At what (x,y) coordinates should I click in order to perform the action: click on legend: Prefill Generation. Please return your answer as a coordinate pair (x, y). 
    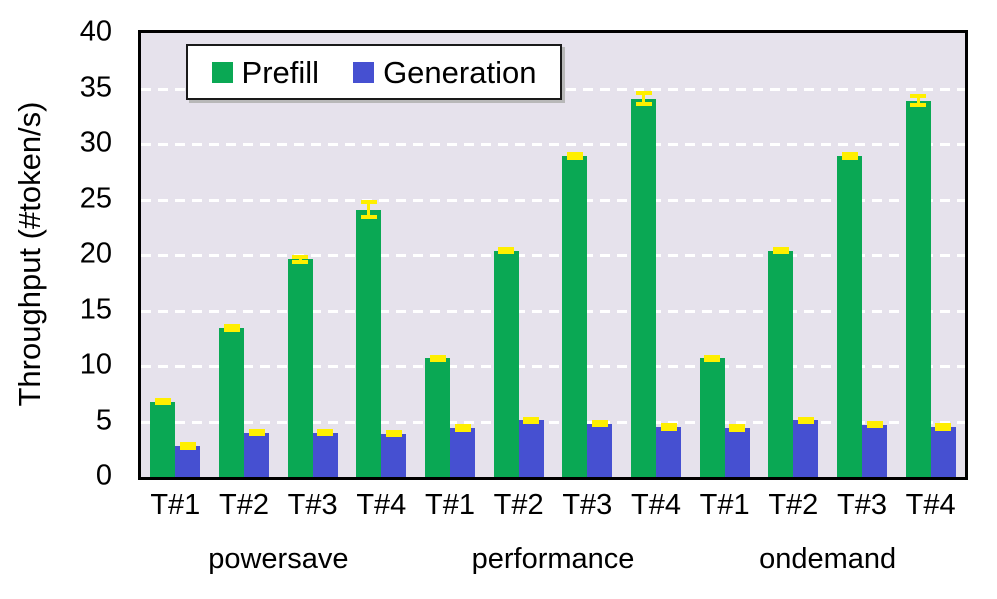
    Looking at the image, I should click on (374, 72).